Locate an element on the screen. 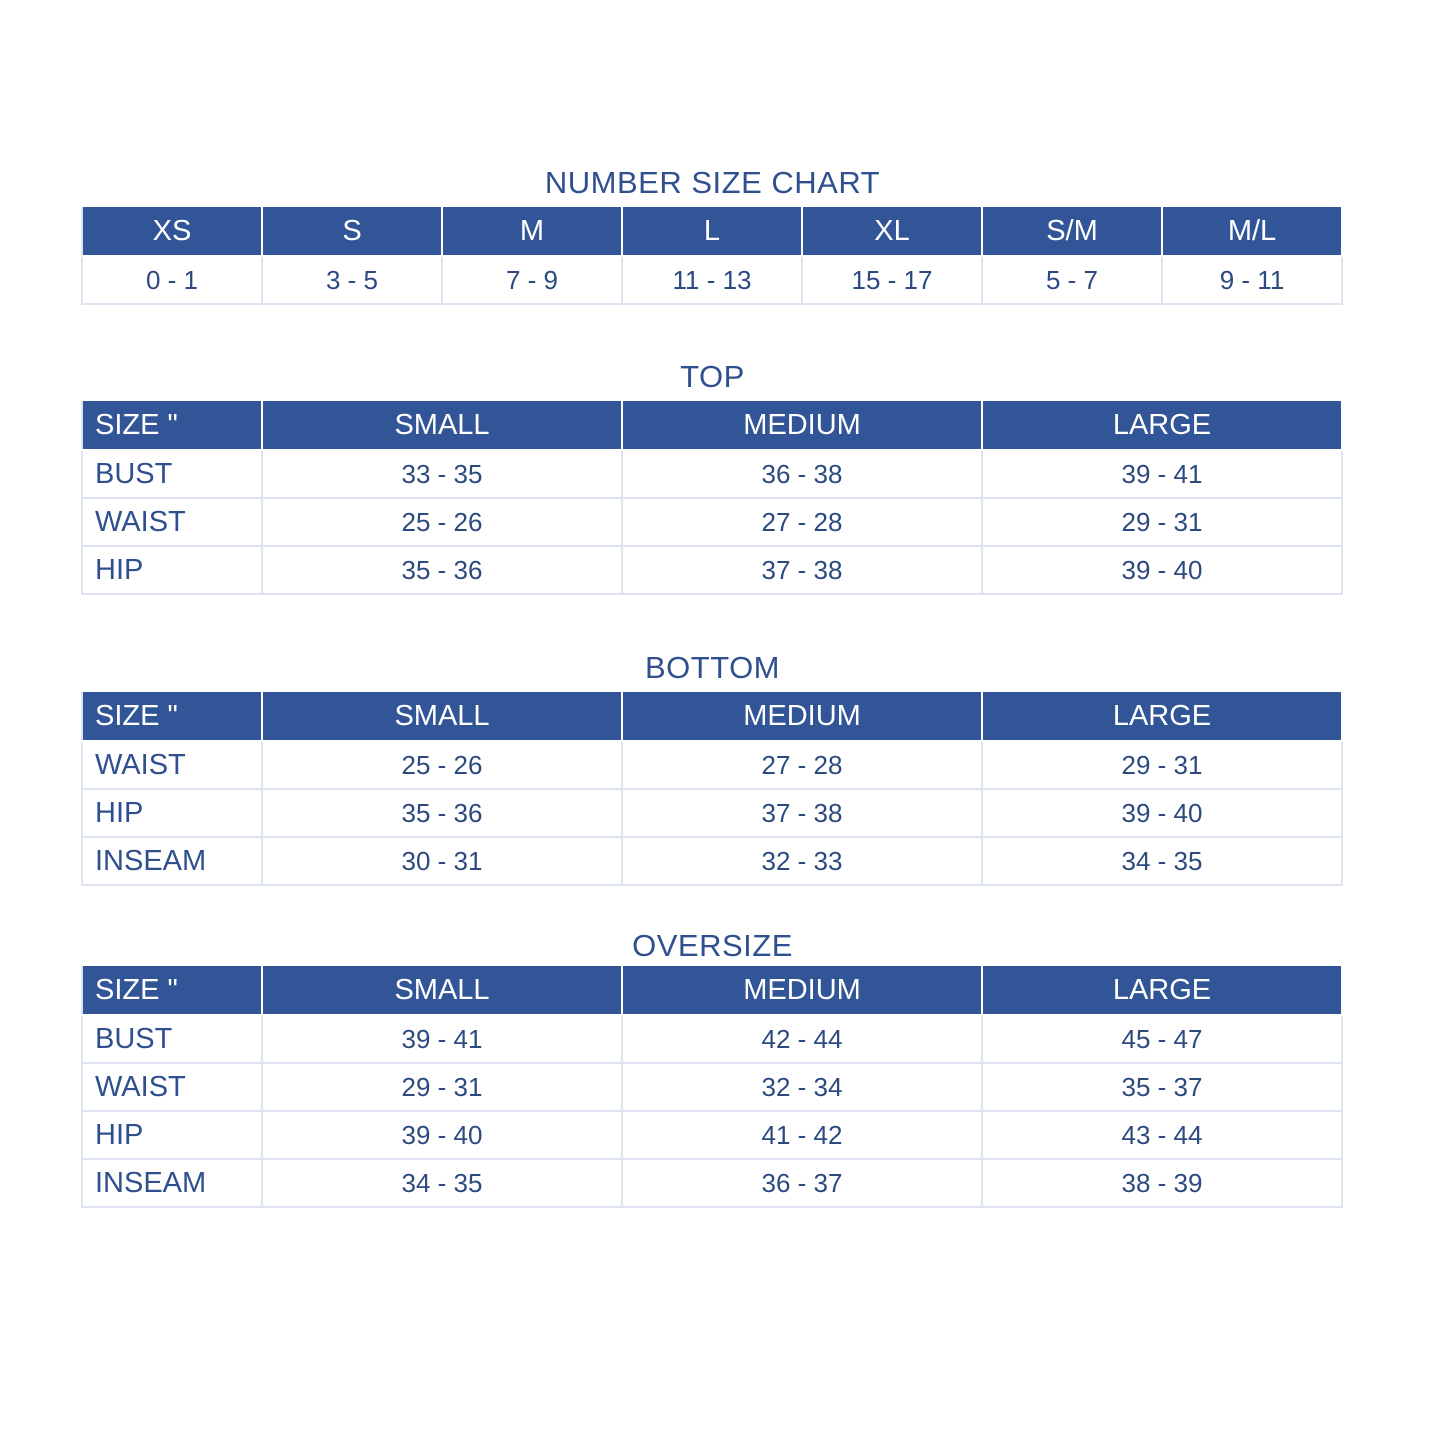 This screenshot has width=1445, height=1445. size-value: 5 - 7 is located at coordinates (1072, 280).